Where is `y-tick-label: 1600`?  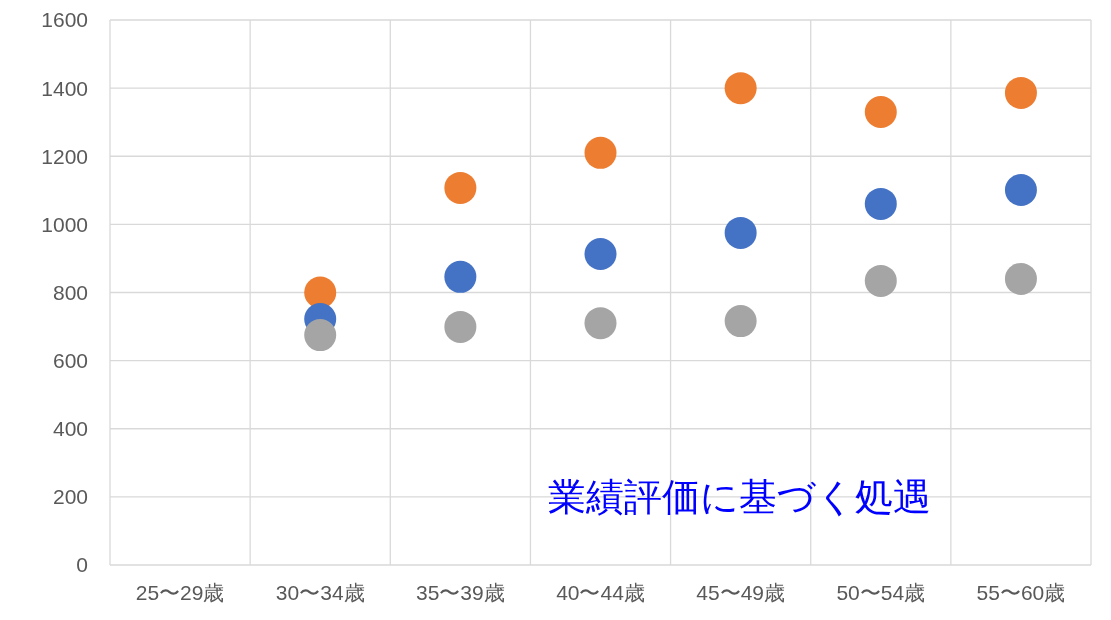
y-tick-label: 1600 is located at coordinates (64, 20).